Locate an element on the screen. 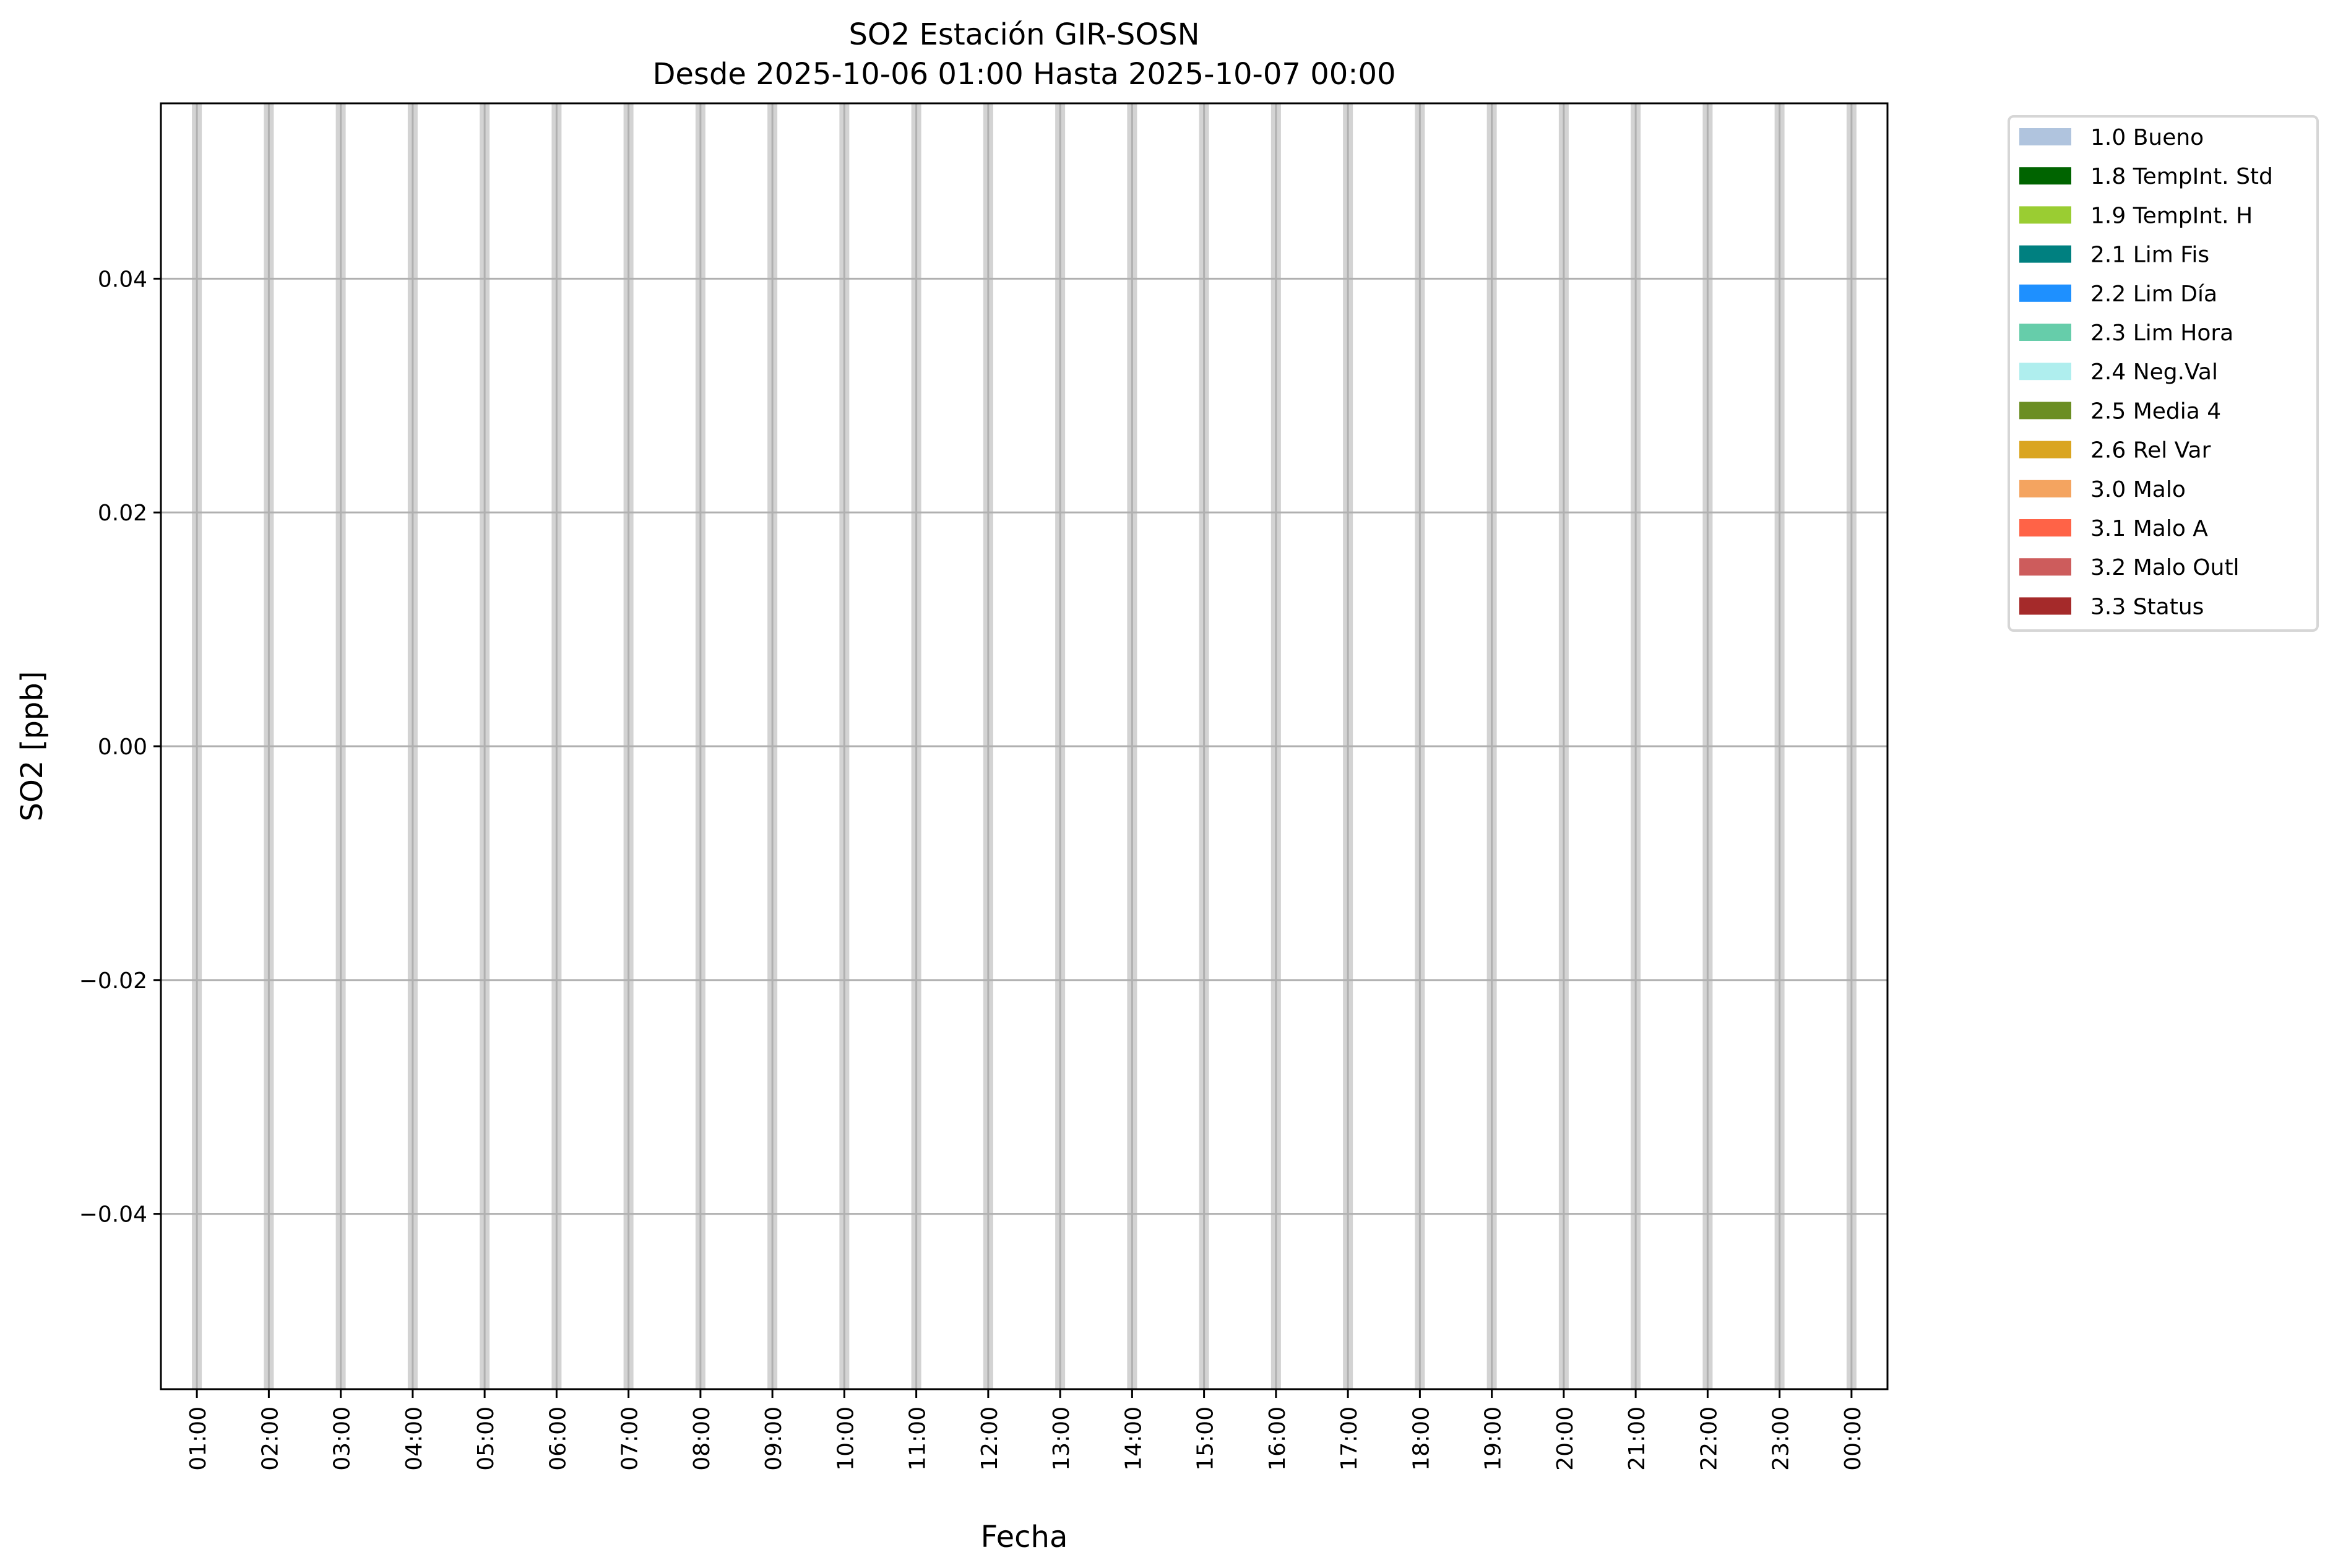  x-tick-label: 08:00 is located at coordinates (702, 1438).